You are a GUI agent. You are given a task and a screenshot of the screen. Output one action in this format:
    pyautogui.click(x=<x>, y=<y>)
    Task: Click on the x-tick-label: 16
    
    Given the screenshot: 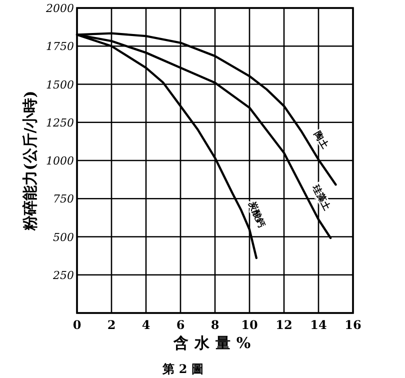 What is the action you would take?
    pyautogui.click(x=353, y=325)
    